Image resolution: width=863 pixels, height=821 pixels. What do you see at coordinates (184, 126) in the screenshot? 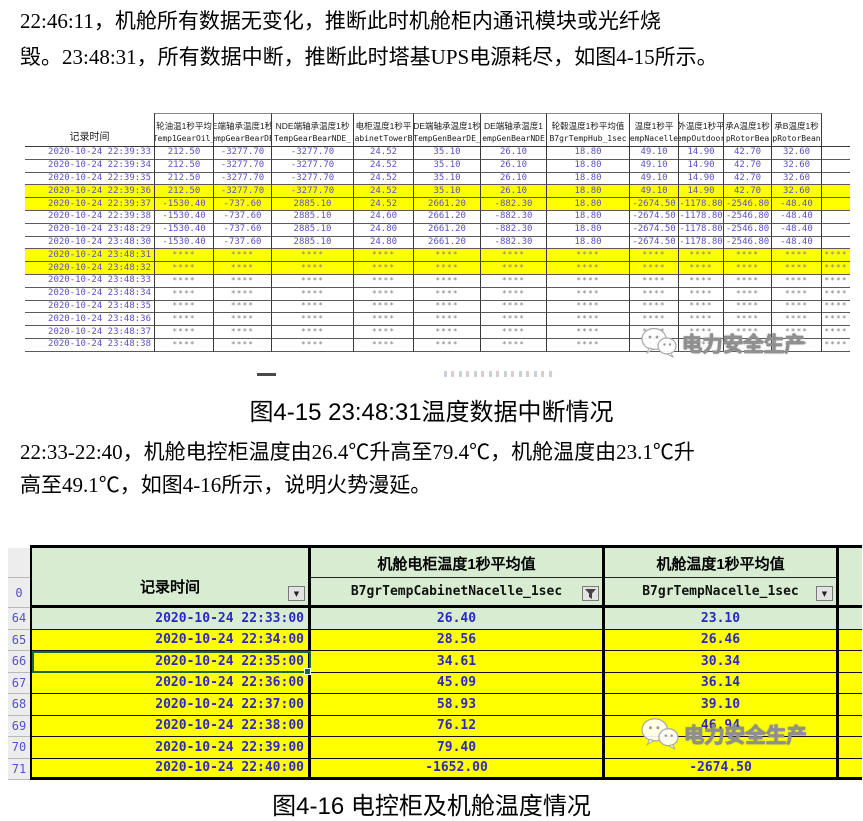
I see `column-header-cn: 轮油温1秒平均` at bounding box center [184, 126].